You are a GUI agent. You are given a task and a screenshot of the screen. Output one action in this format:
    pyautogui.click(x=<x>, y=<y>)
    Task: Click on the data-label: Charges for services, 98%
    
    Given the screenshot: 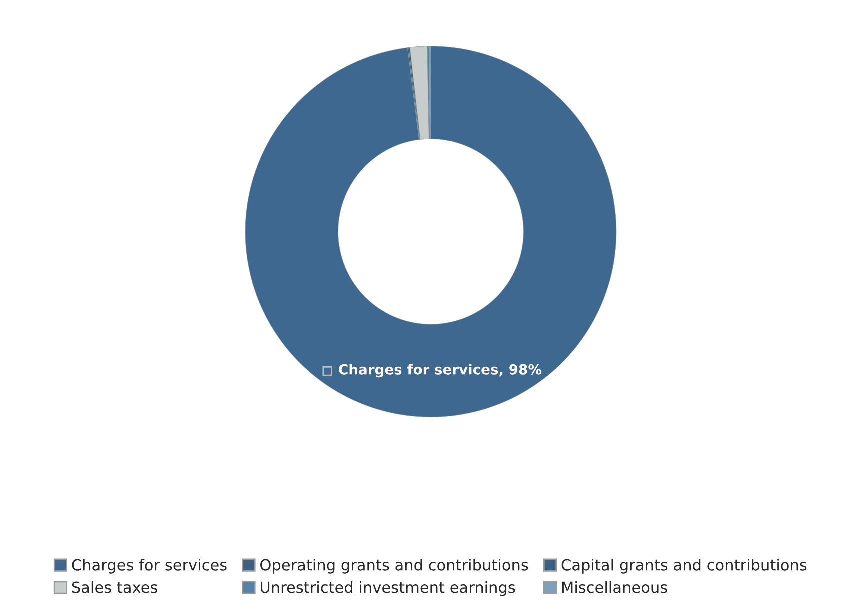 What is the action you would take?
    pyautogui.click(x=440, y=371)
    